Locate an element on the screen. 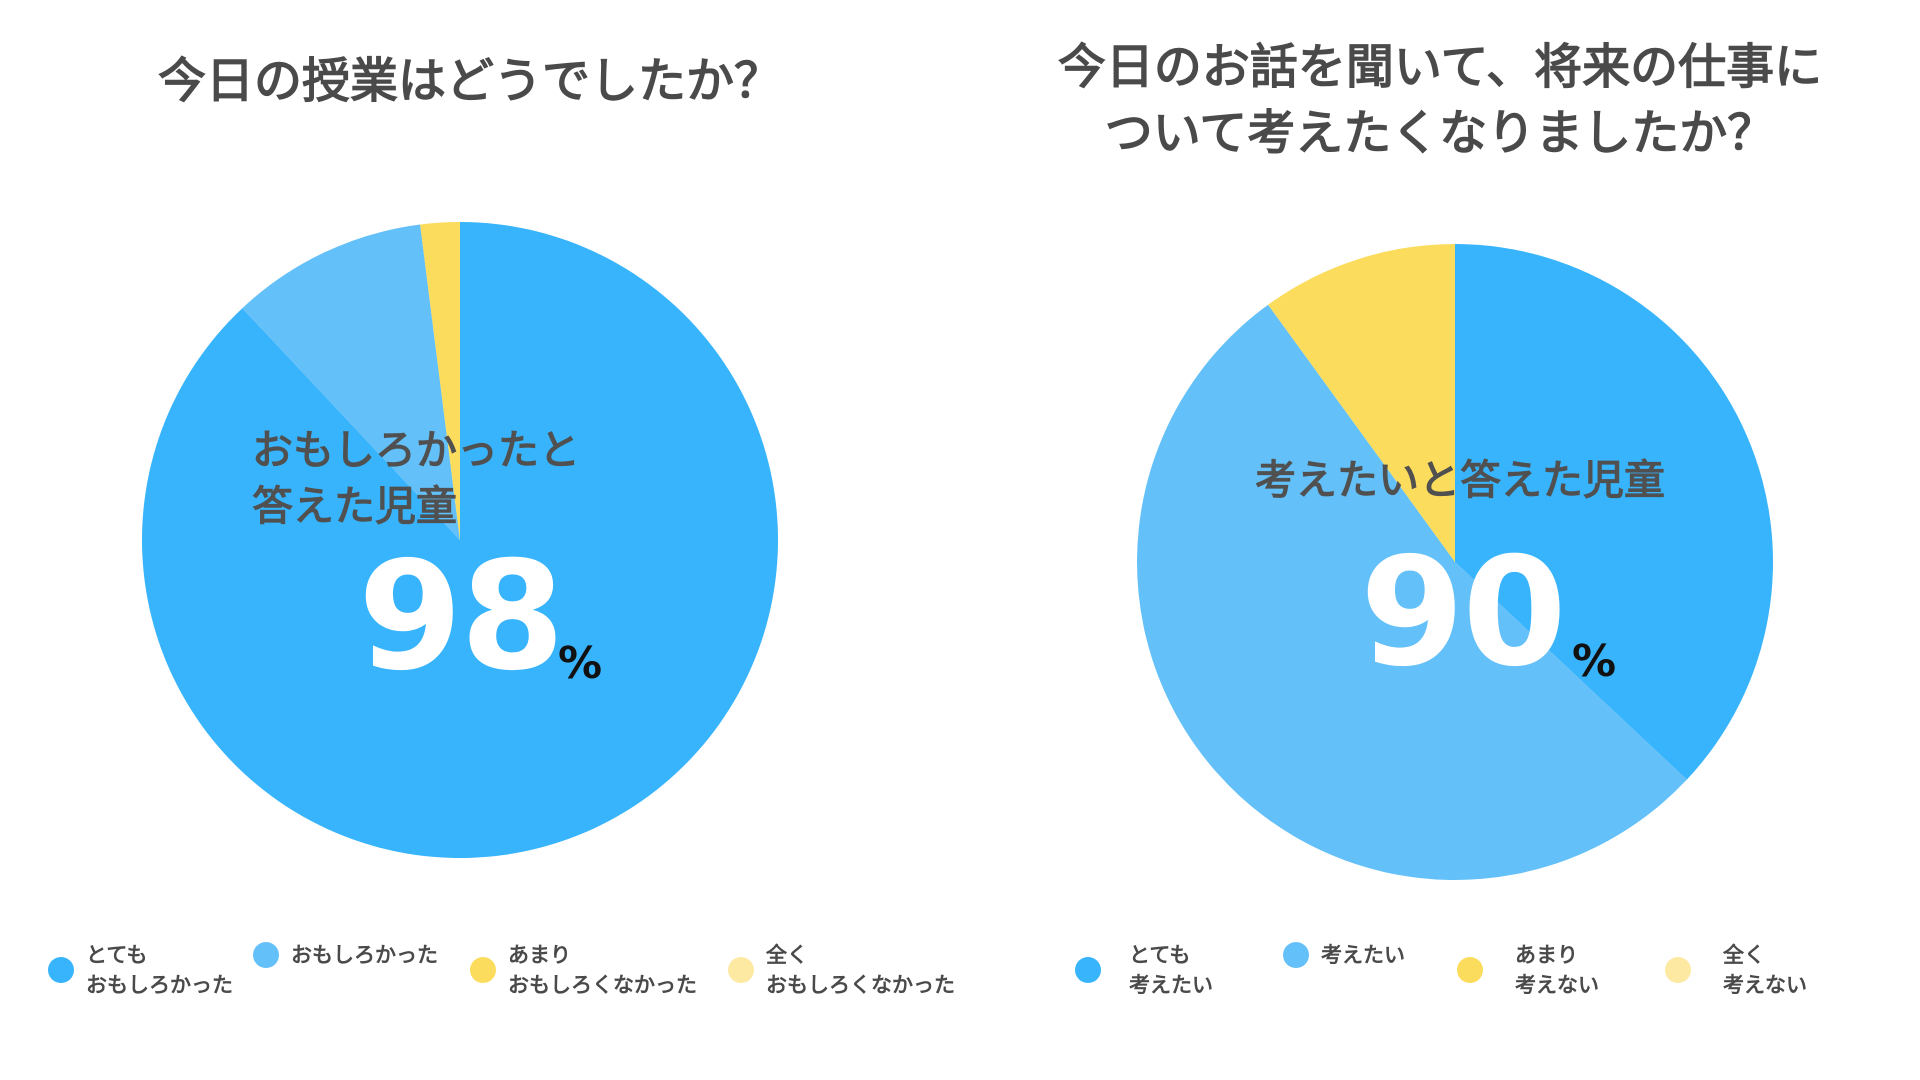 Image resolution: width=1920 pixels, height=1080 pixels. legend-item-lesson-notmuch: あまり おもしろくなかった is located at coordinates (583, 970).